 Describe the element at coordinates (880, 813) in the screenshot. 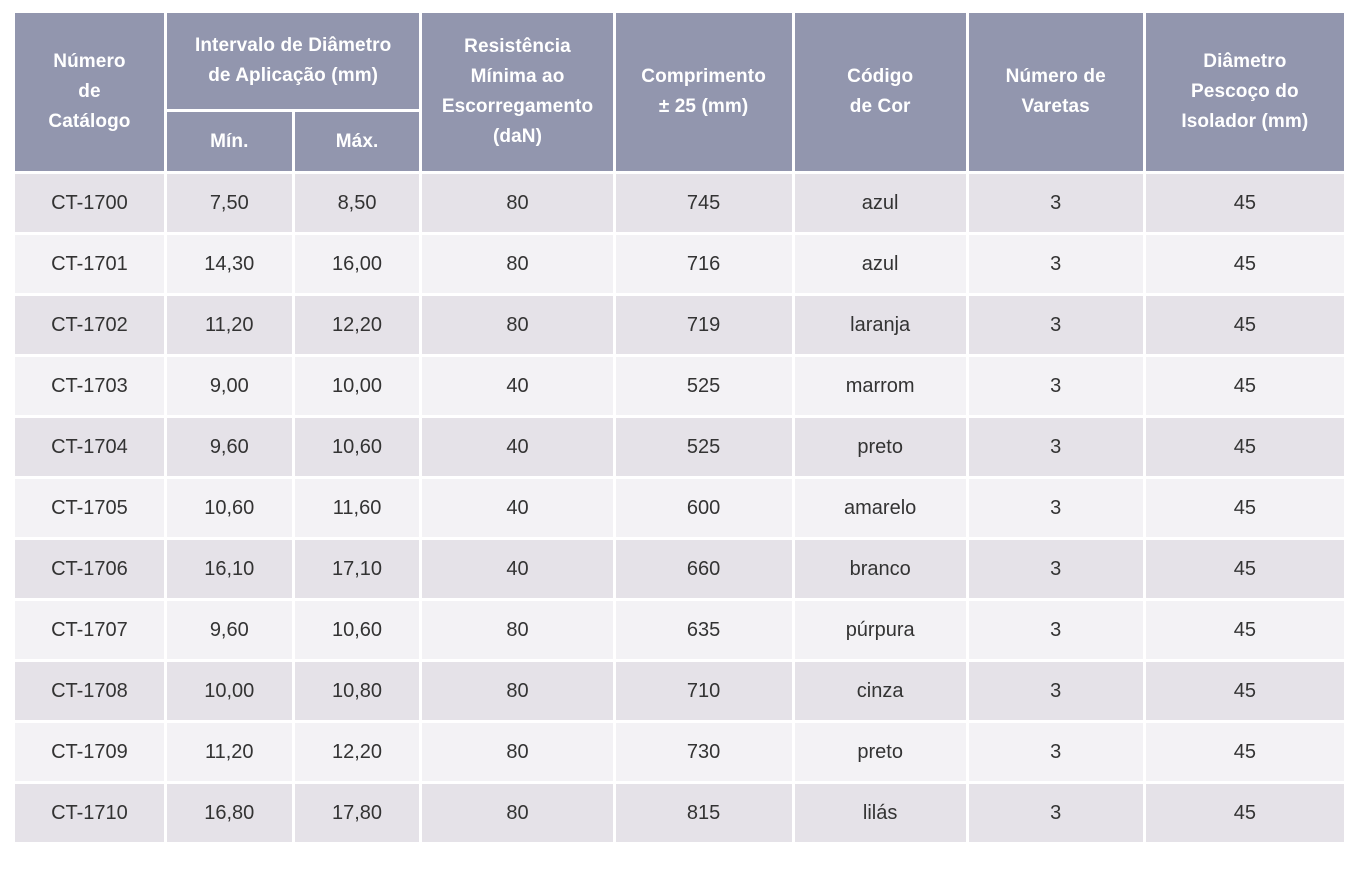

I see `cell-color-code: lilás` at that location.